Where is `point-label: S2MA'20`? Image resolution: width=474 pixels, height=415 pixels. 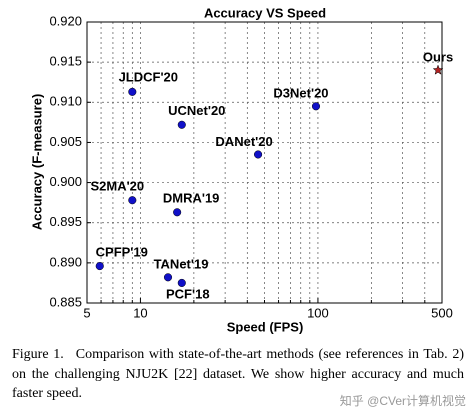
point-label: S2MA'20 is located at coordinates (117, 186).